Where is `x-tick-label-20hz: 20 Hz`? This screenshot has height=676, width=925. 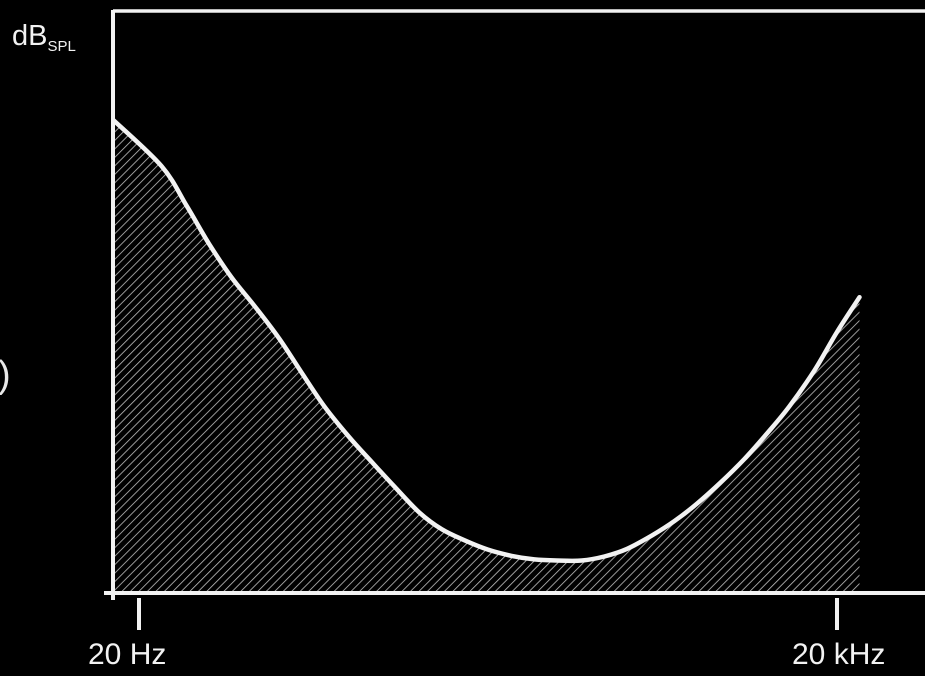
x-tick-label-20hz: 20 Hz is located at coordinates (127, 654).